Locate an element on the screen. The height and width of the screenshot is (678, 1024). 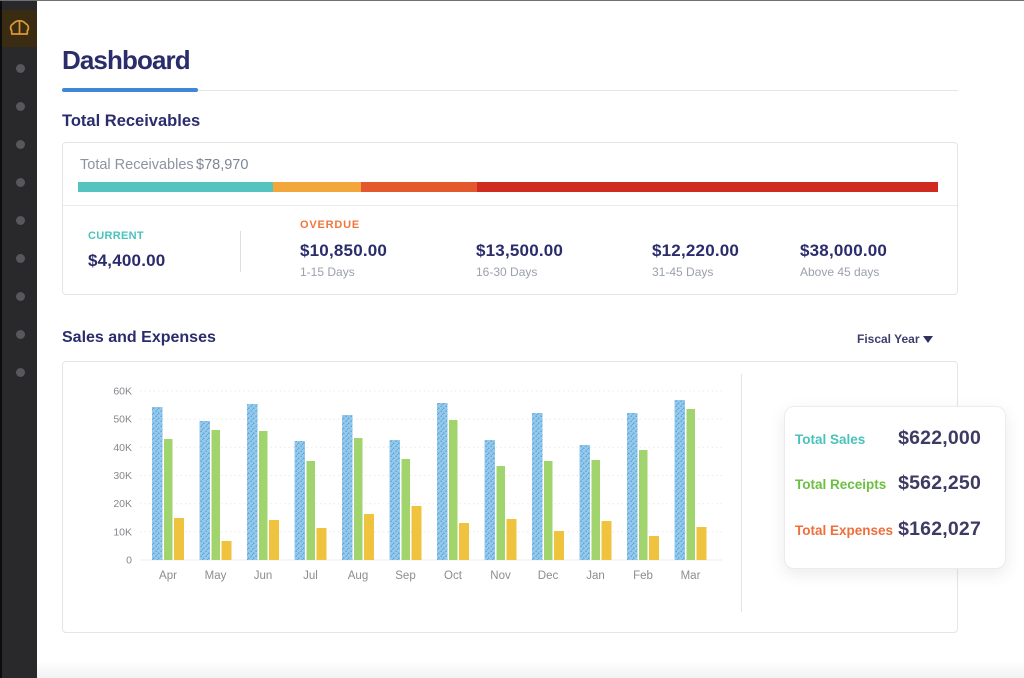
svg-text: Apr is located at coordinates (168, 576).